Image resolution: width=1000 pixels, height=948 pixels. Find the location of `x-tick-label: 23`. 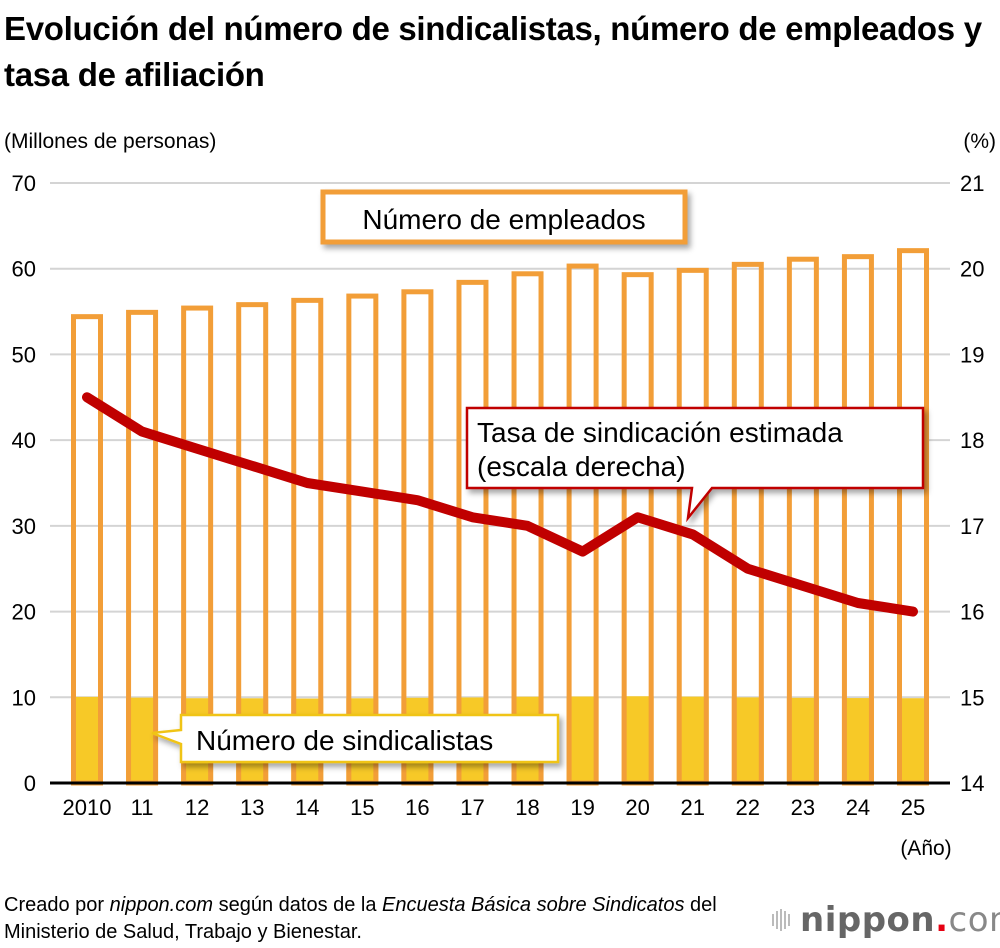

x-tick-label: 23 is located at coordinates (803, 807).